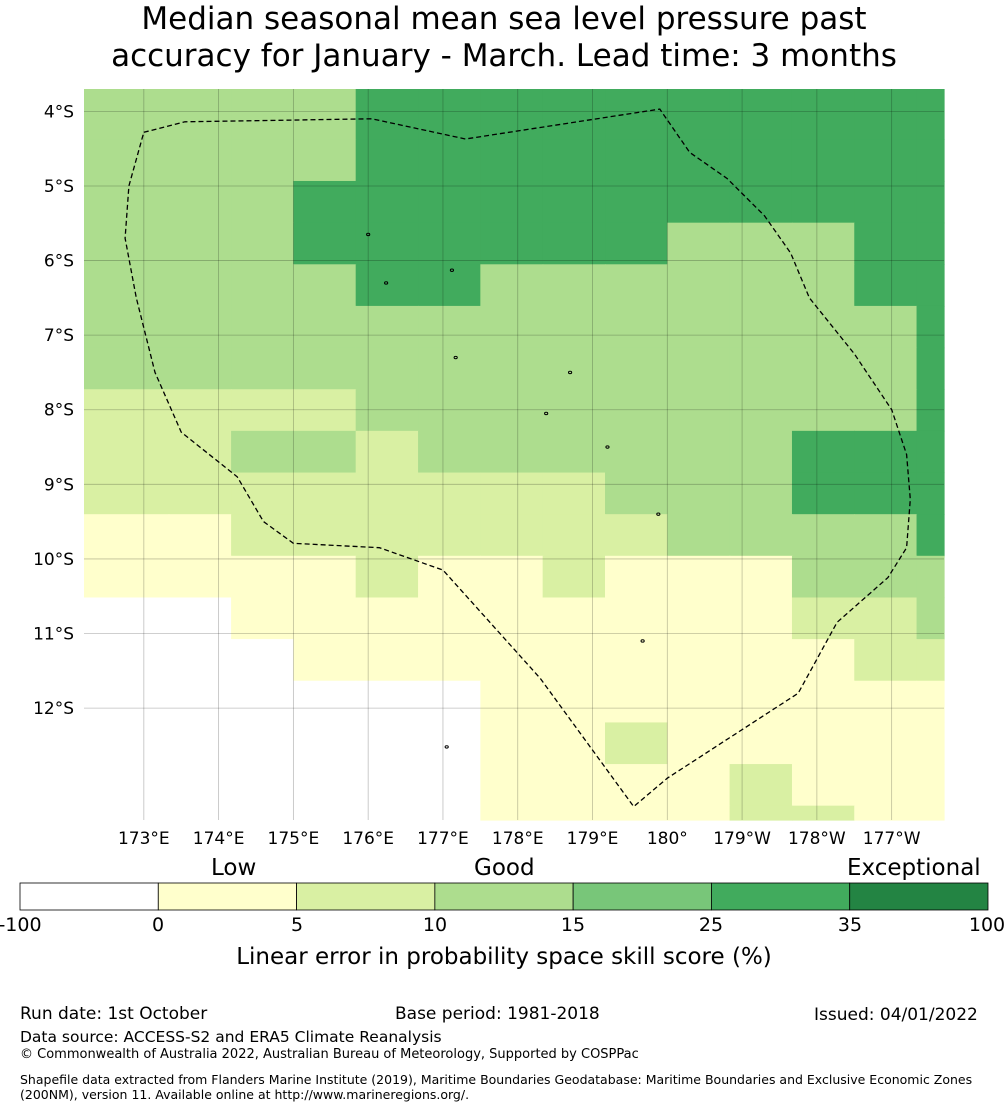  What do you see at coordinates (53, 635) in the screenshot?
I see `latitude-label: 11°S` at bounding box center [53, 635].